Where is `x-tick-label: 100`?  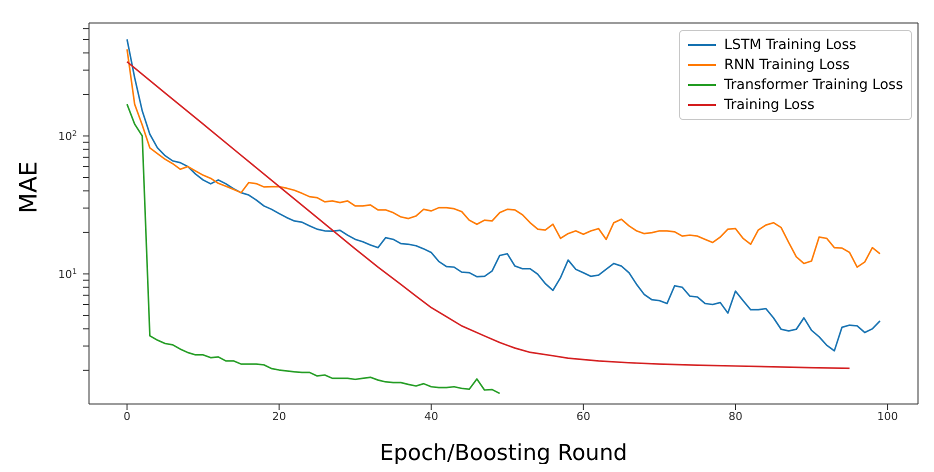
x-tick-label: 100 is located at coordinates (887, 416).